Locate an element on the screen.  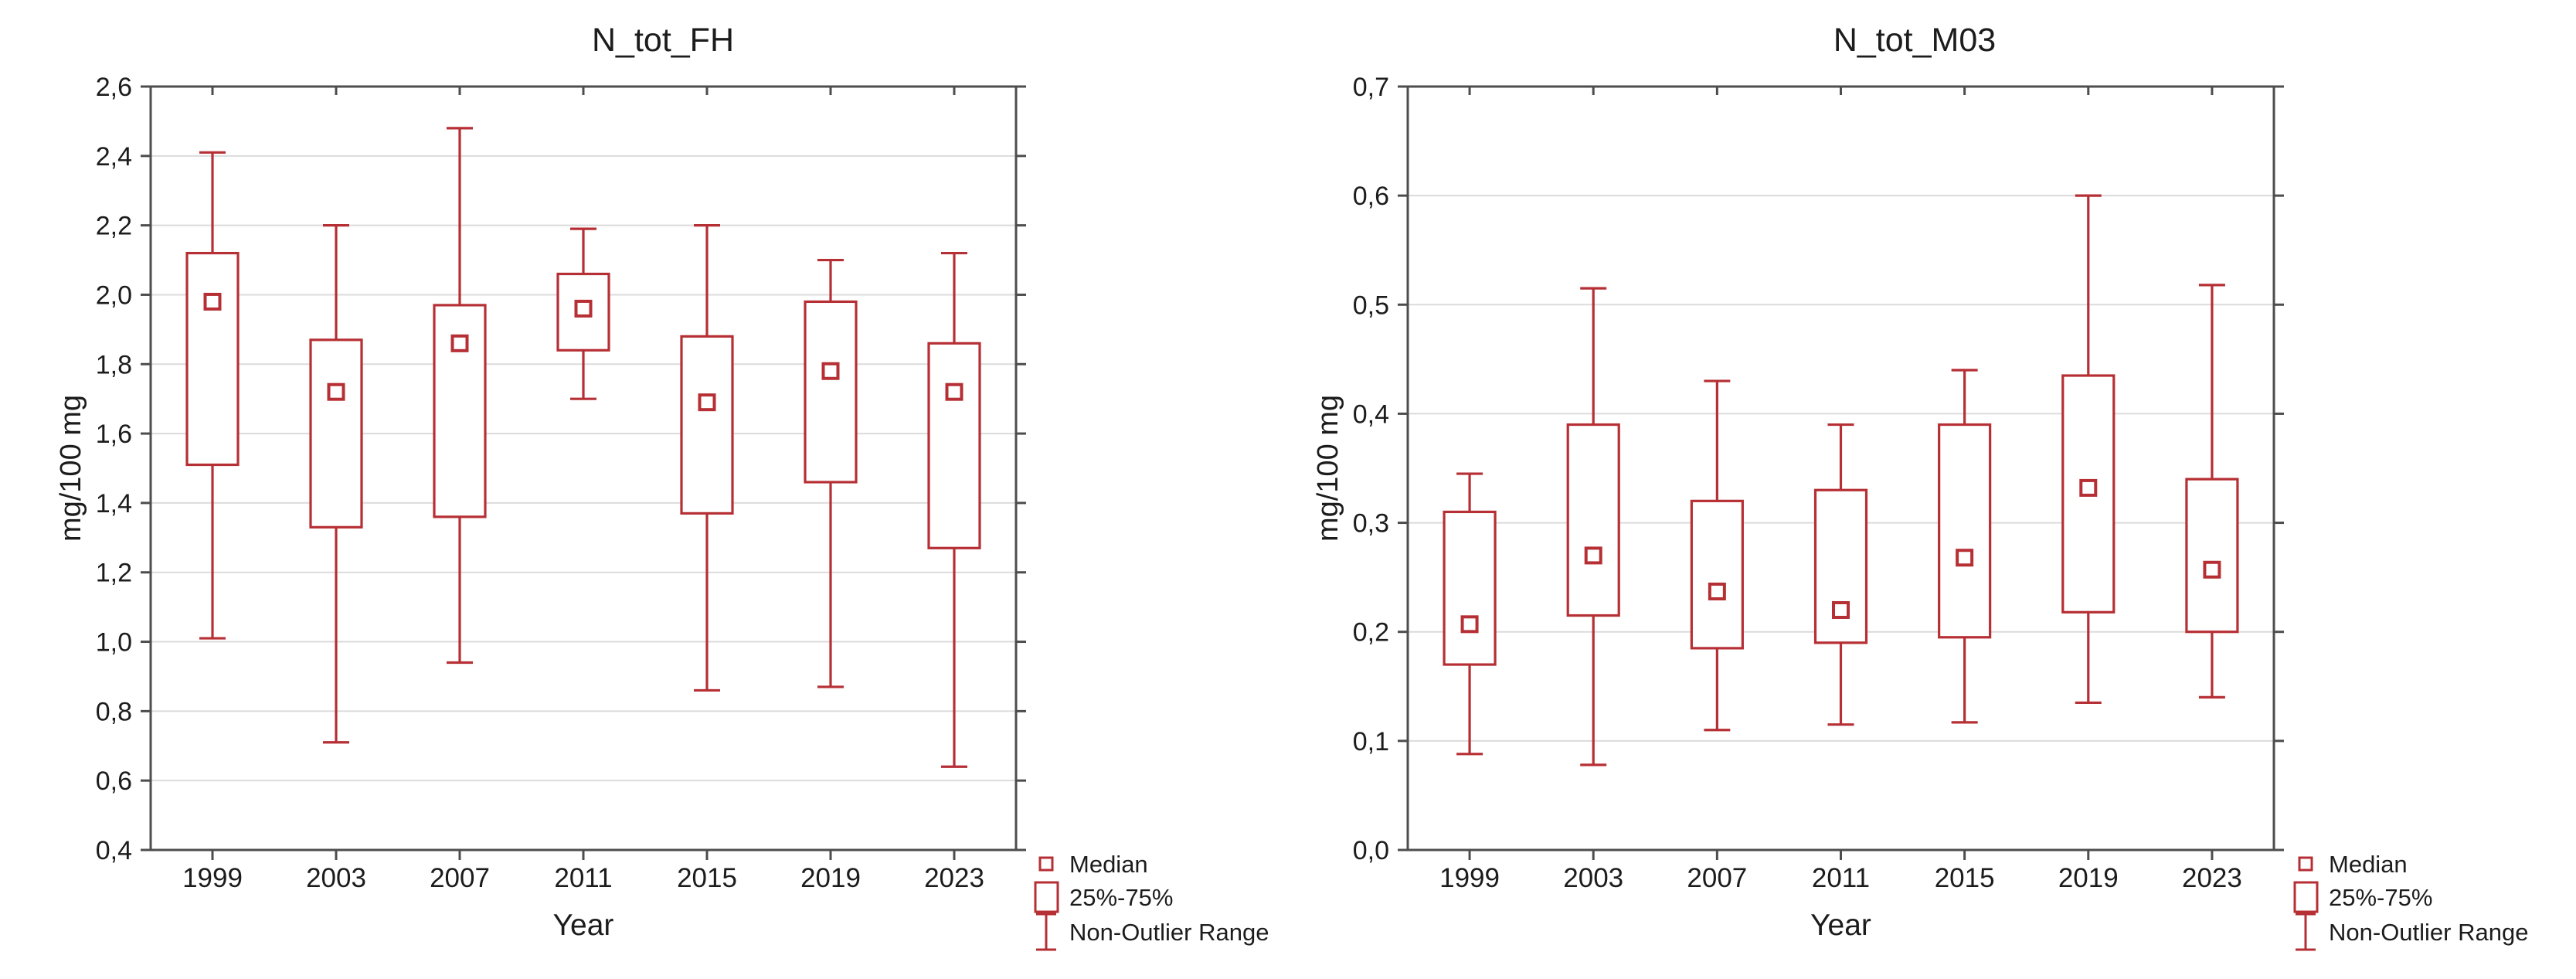
n_tot_m03-median-marker-2015 is located at coordinates (1965, 558).